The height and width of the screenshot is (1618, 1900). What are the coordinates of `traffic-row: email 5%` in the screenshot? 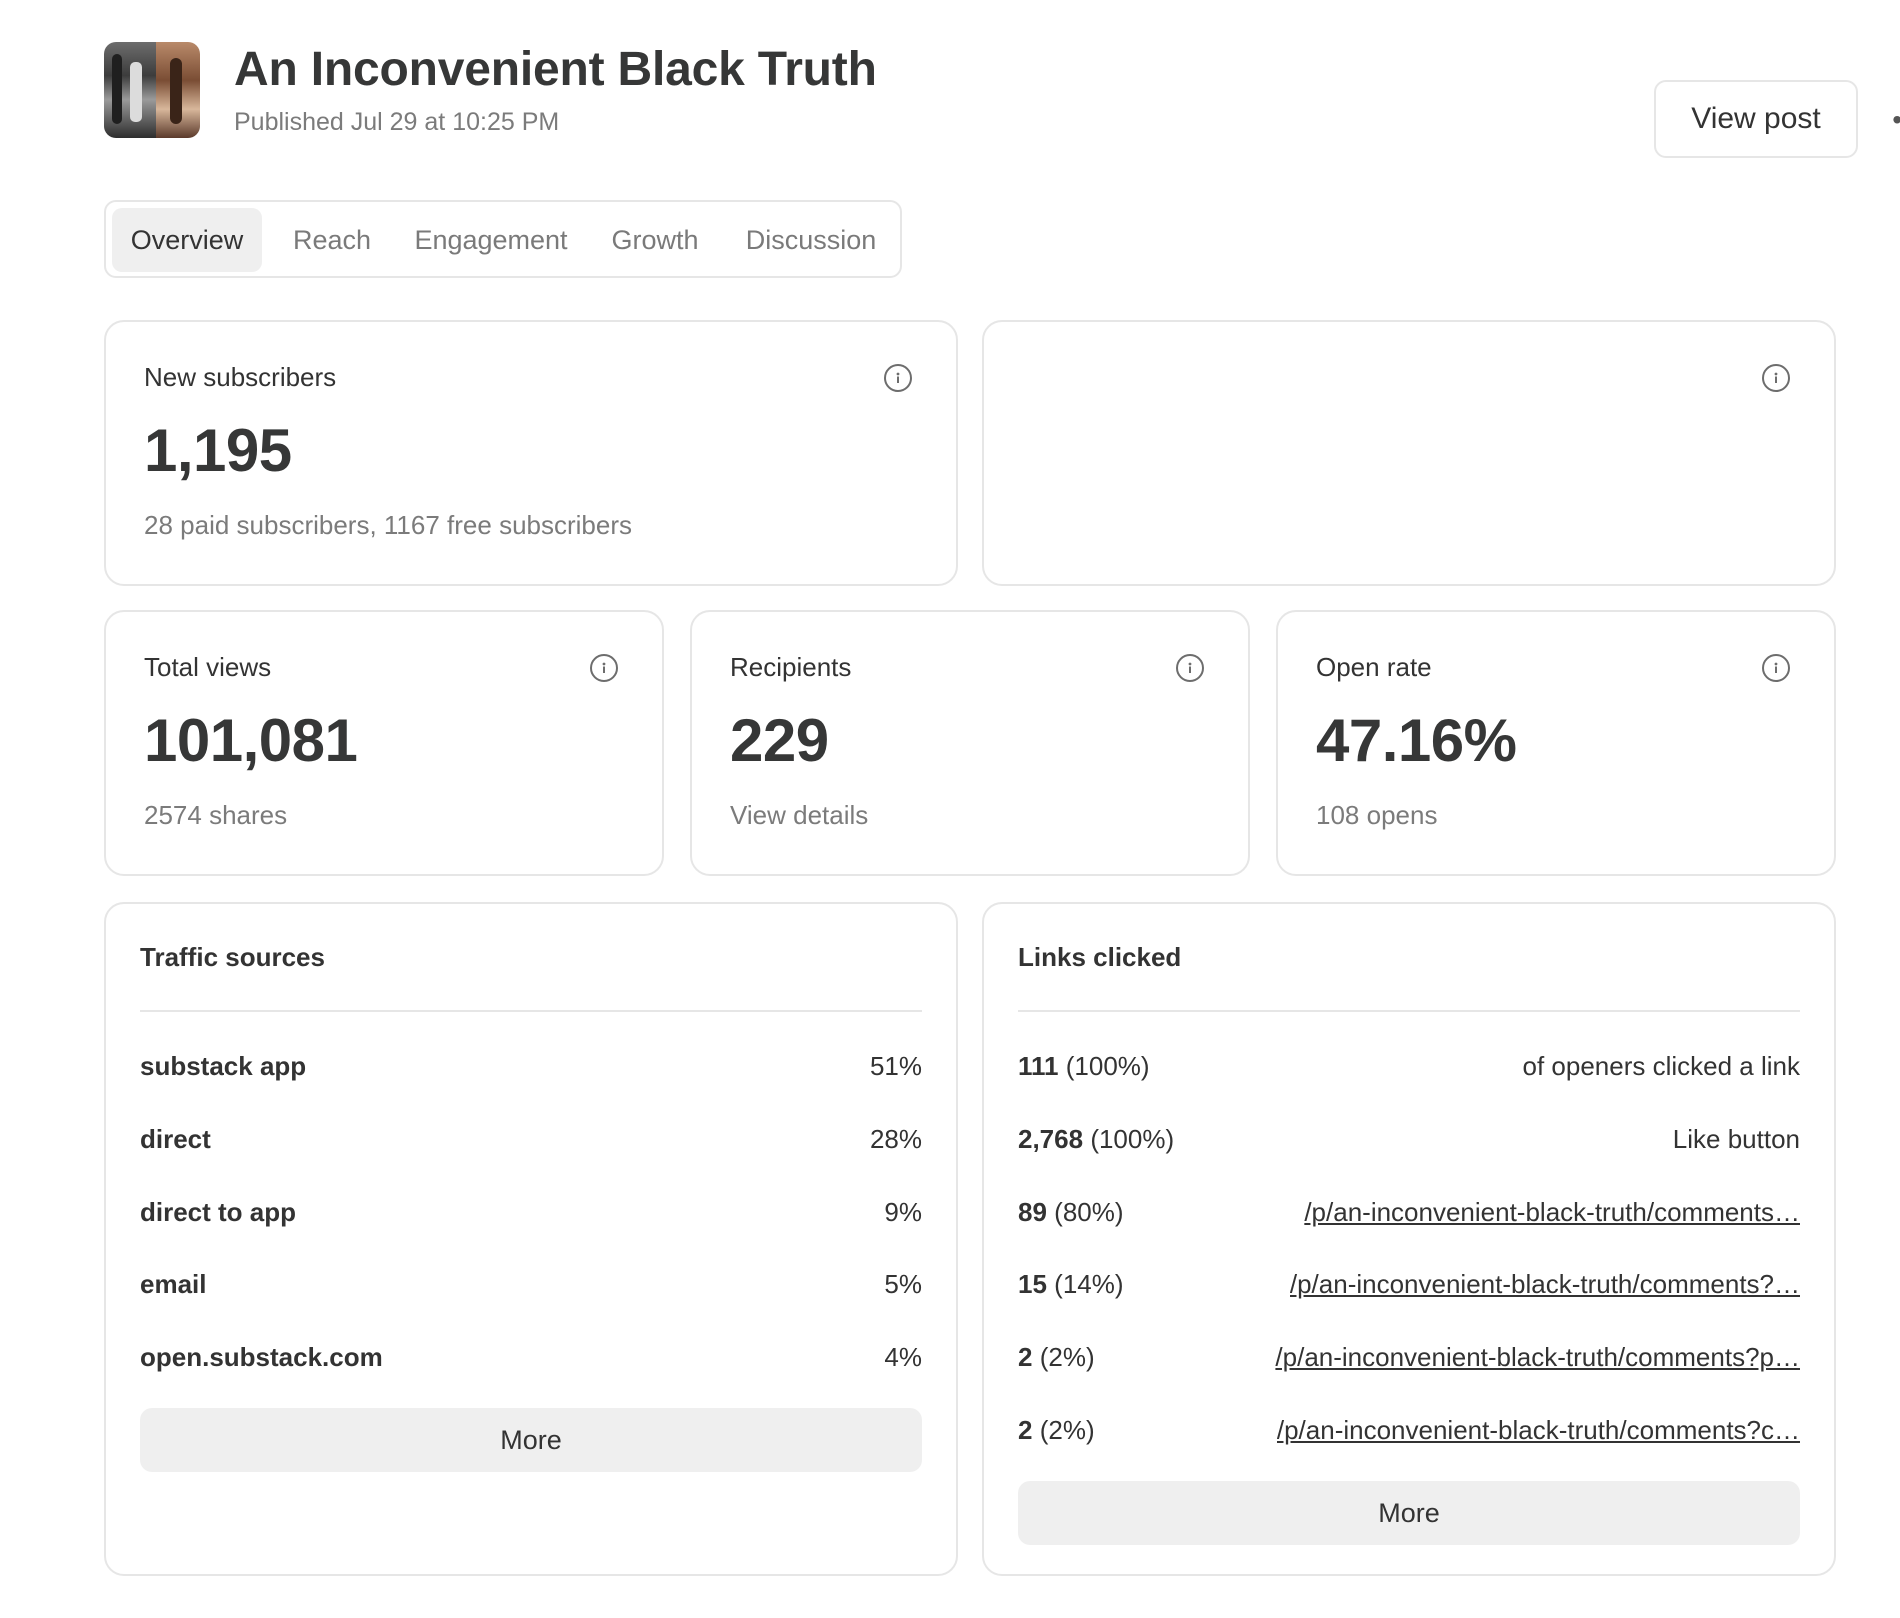 It's located at (531, 1284).